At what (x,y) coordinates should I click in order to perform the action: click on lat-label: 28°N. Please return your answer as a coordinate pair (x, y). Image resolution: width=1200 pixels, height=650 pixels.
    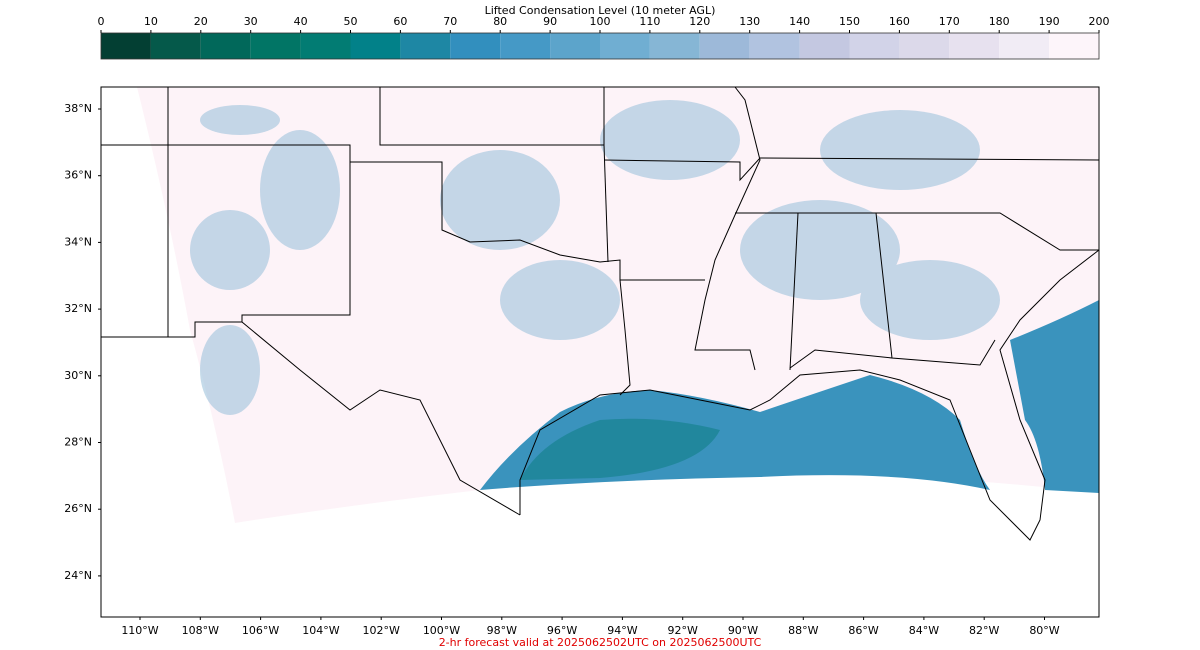
    Looking at the image, I should click on (78, 442).